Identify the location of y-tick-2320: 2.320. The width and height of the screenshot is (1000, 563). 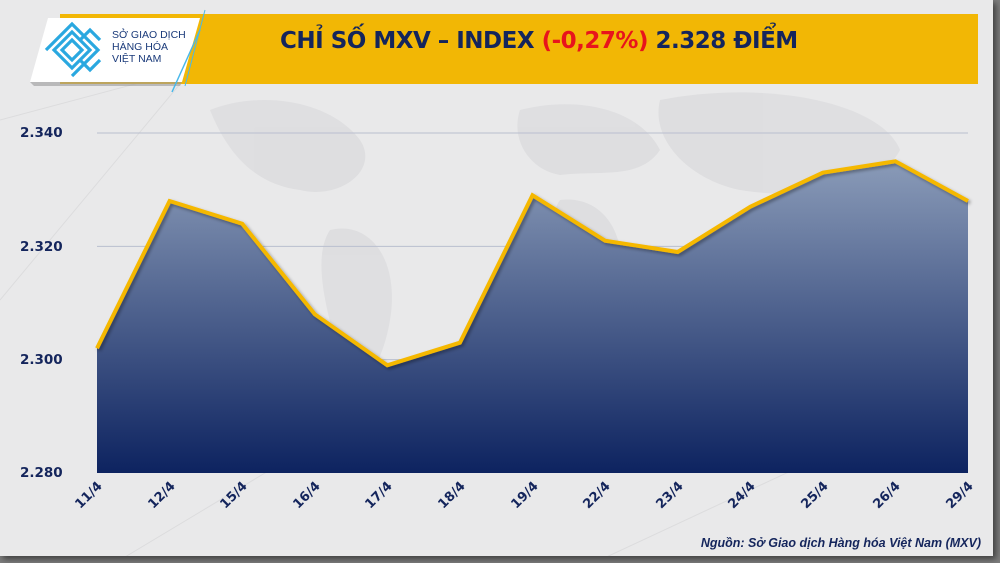
(41, 247).